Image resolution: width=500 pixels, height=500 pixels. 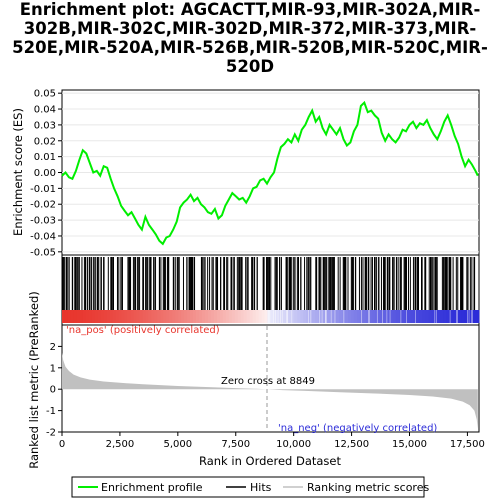 What do you see at coordinates (51, 433) in the screenshot?
I see `metric-y-tick-label: -2` at bounding box center [51, 433].